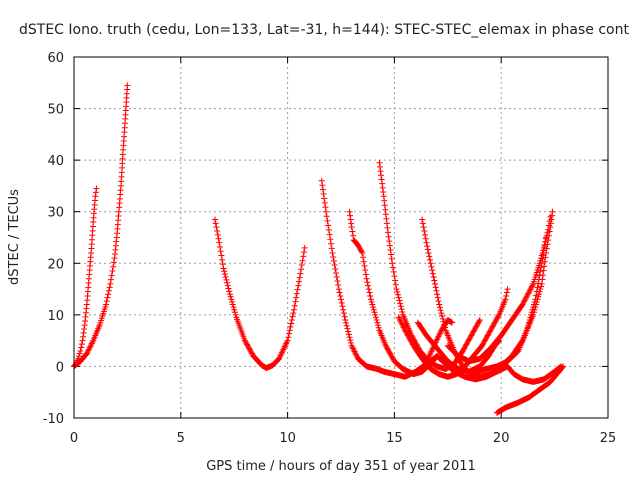  I want to click on x-tick-label: 25, so click(608, 438).